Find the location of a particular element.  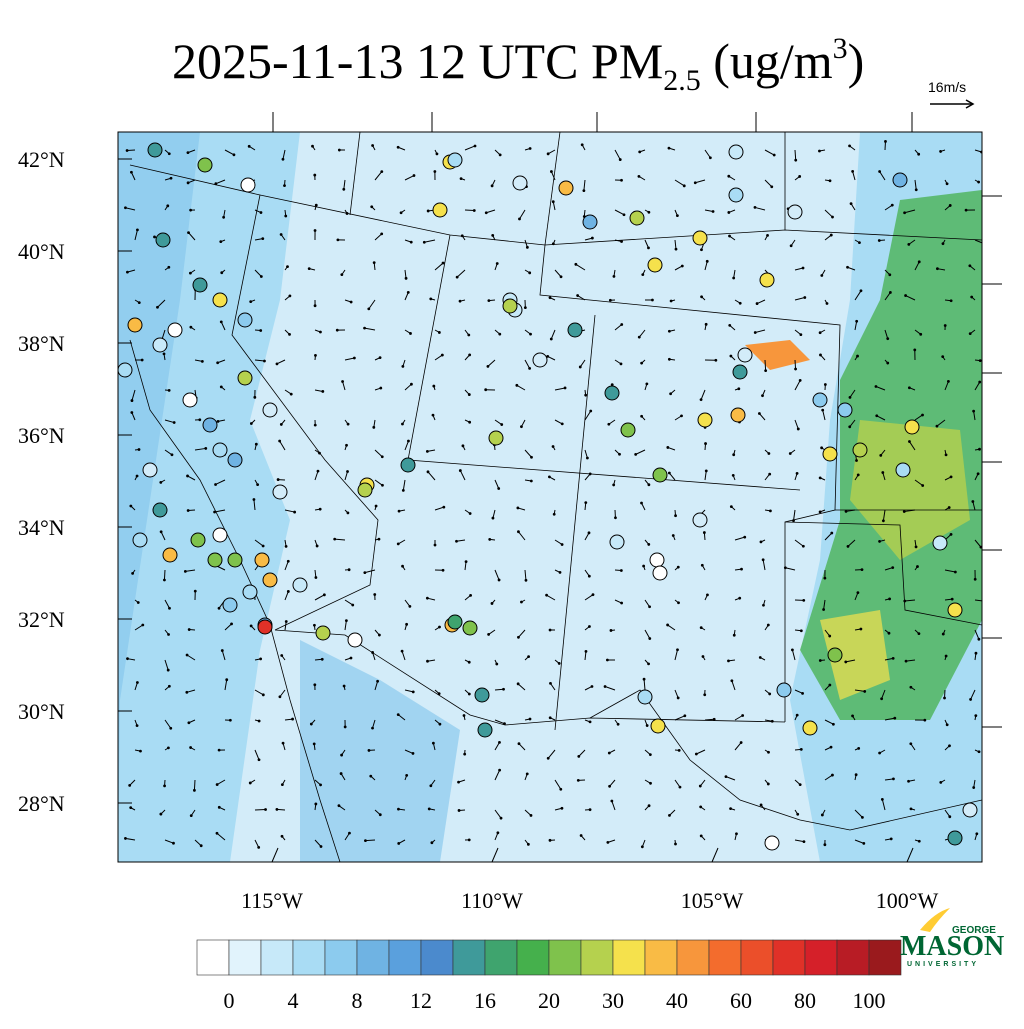

colorbar-label: 60 is located at coordinates (741, 1000).